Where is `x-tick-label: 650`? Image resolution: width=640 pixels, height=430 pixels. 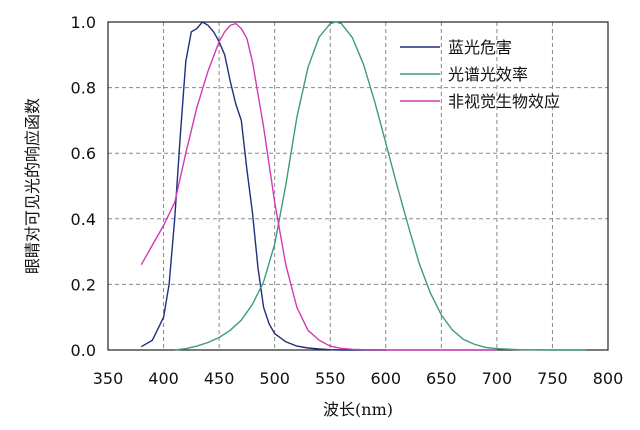
x-tick-label: 650 is located at coordinates (441, 378).